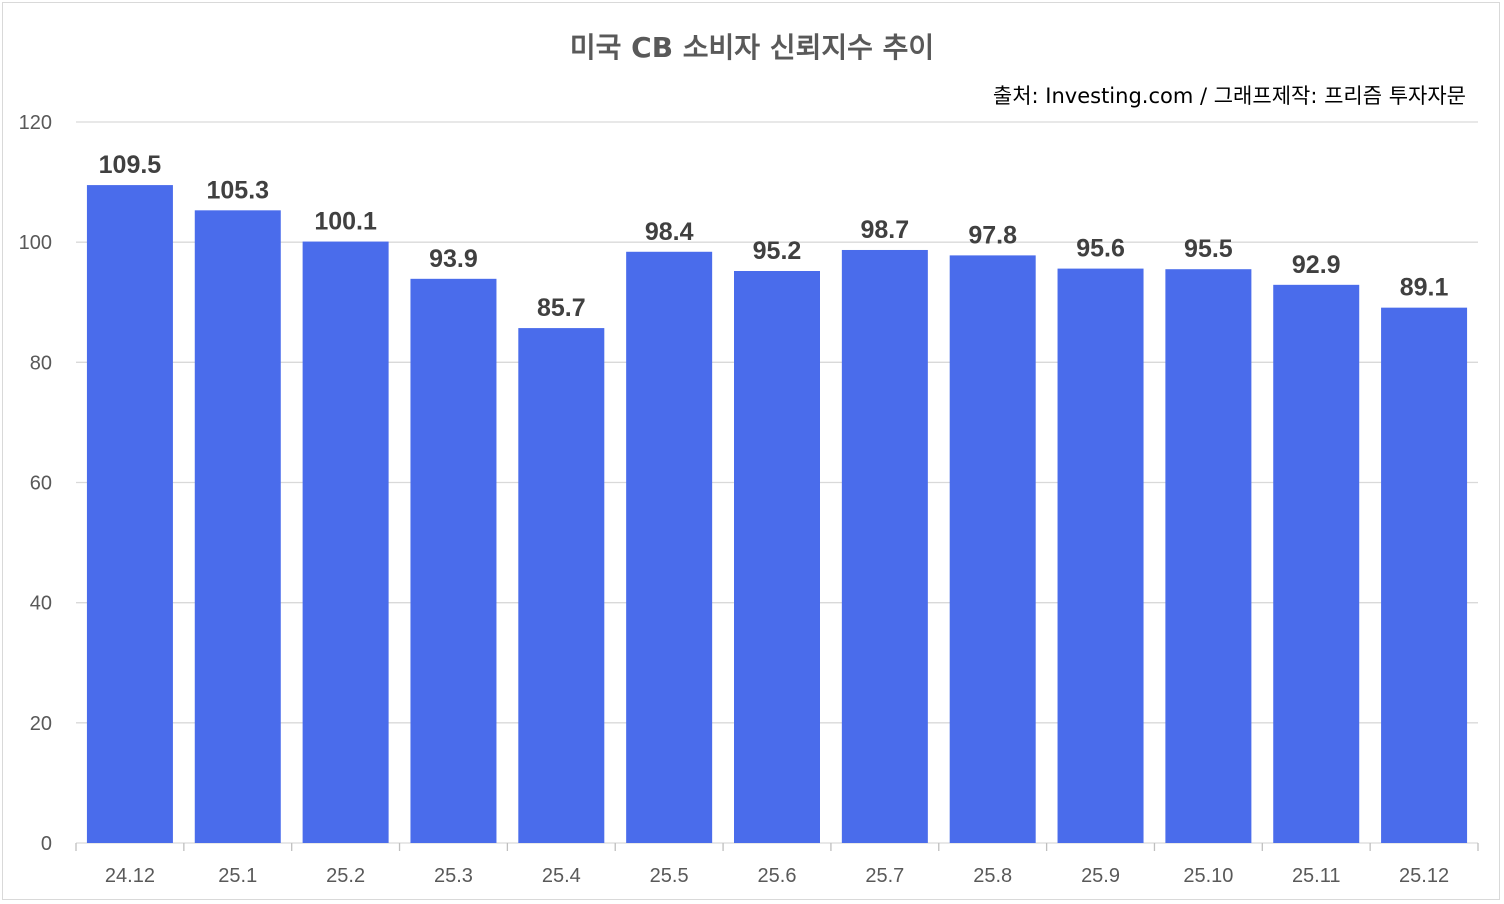  What do you see at coordinates (992, 235) in the screenshot?
I see `data-label: 97.8` at bounding box center [992, 235].